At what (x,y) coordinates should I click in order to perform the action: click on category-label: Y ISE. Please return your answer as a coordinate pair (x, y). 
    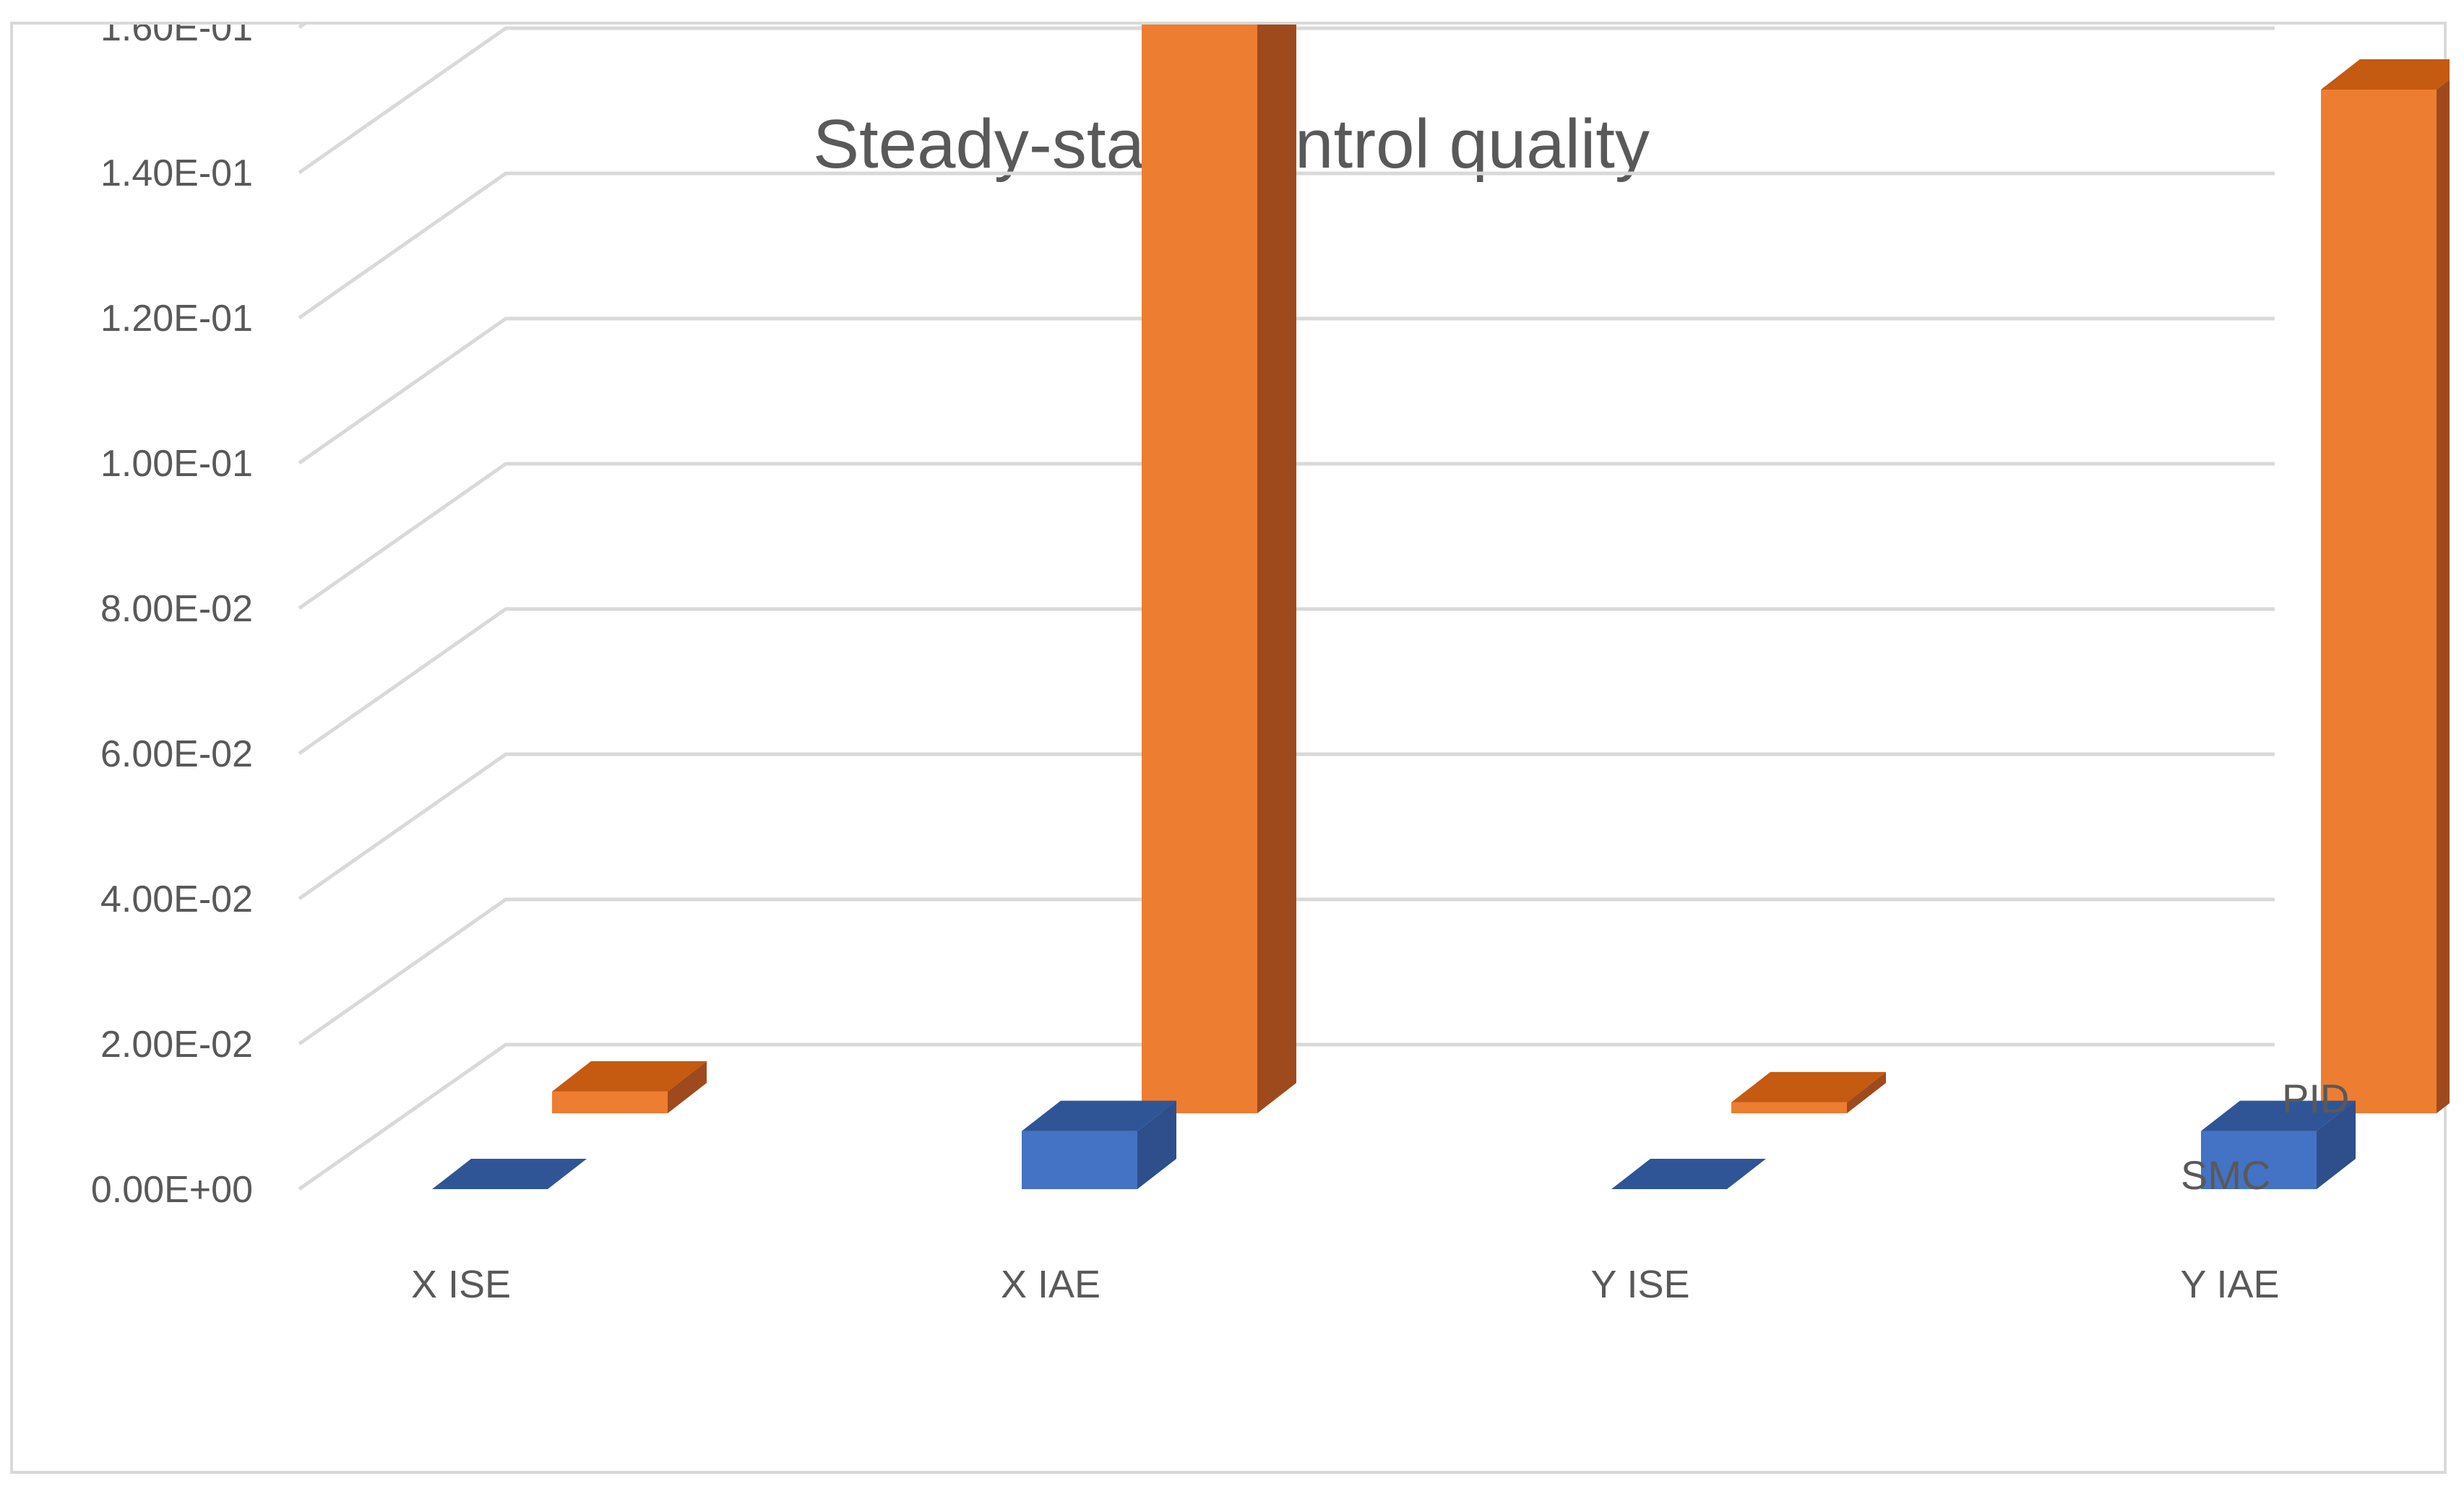
    Looking at the image, I should click on (1639, 1284).